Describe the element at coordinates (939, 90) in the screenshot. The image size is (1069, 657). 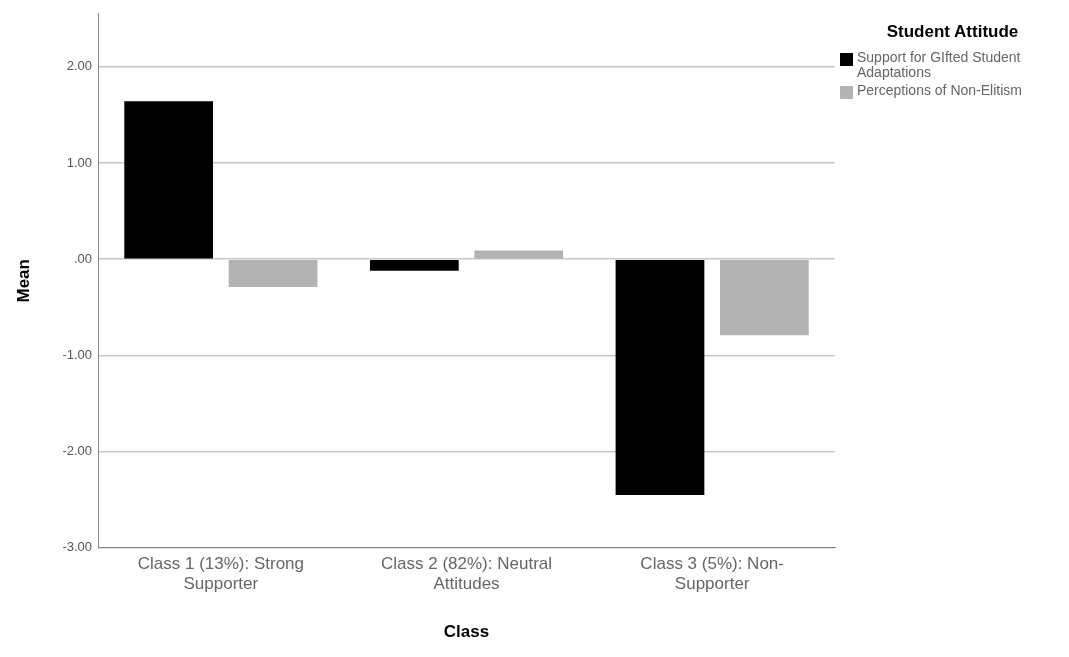
I see `legend-label: Perceptions of Non-Elitism` at that location.